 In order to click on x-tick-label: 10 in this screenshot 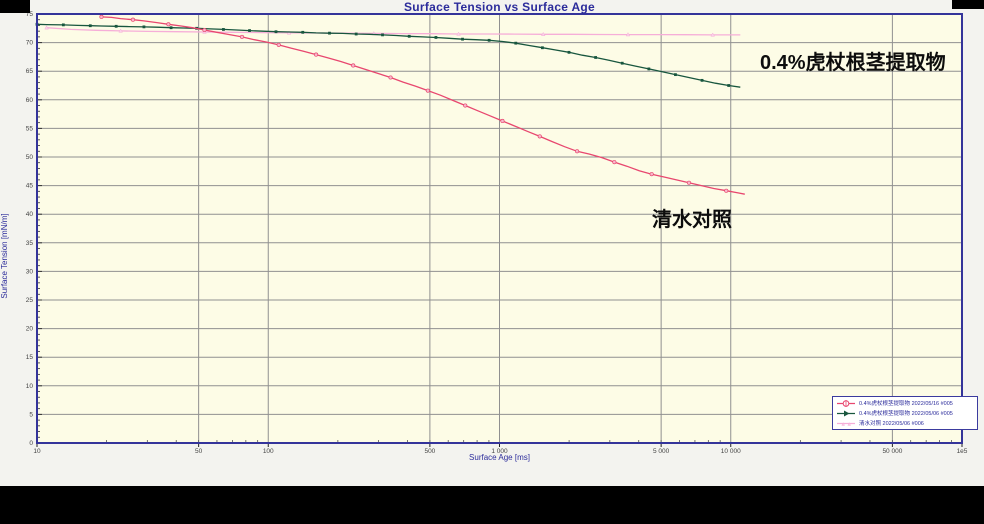, I will do `click(37, 451)`.